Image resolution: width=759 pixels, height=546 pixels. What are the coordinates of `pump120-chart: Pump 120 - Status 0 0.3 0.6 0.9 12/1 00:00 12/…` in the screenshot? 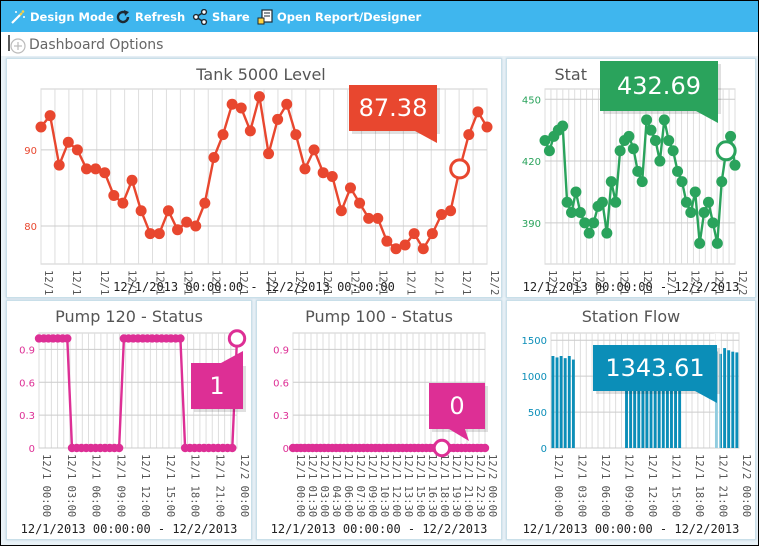 It's located at (134, 421).